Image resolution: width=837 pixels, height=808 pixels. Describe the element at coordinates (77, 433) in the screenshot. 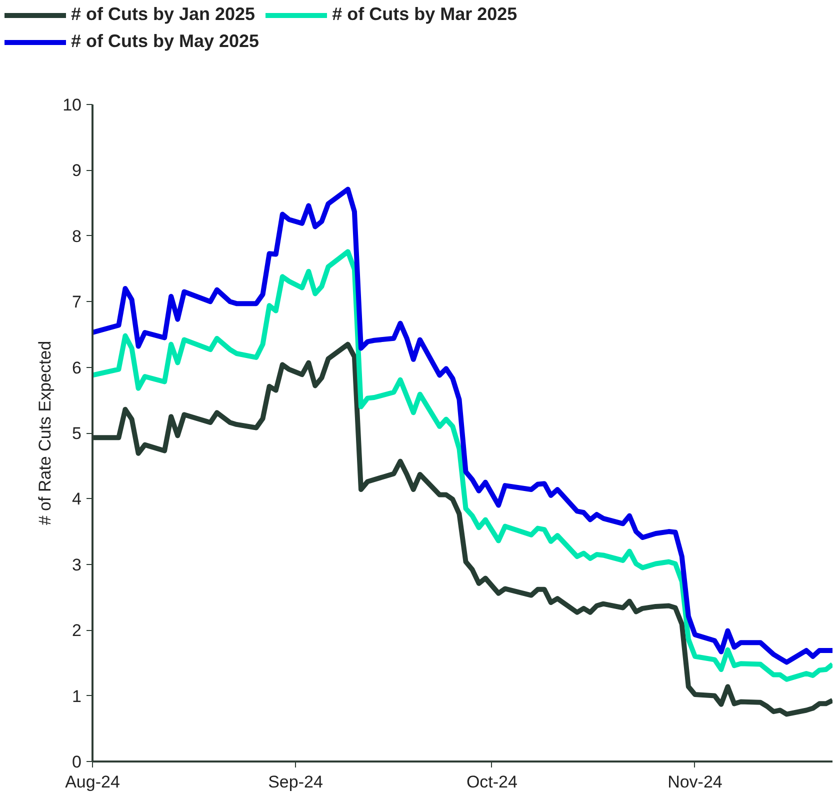

I see `y-tick-label: 5` at that location.